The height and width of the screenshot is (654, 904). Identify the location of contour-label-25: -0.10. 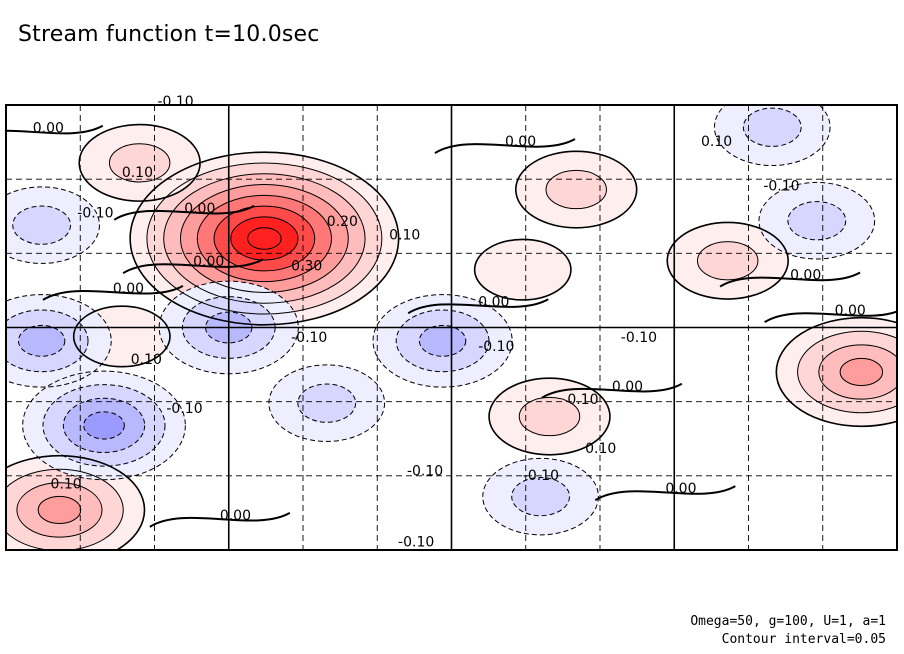
(541, 476).